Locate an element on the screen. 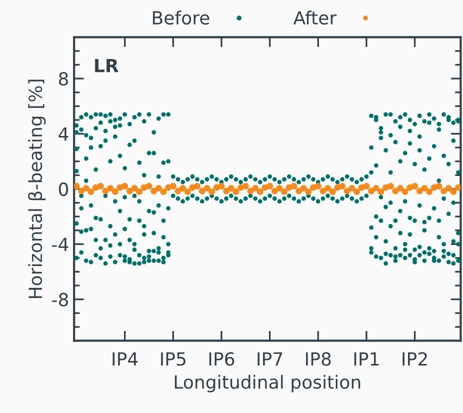 The height and width of the screenshot is (413, 463). y-tick-label: 0 is located at coordinates (63, 189).